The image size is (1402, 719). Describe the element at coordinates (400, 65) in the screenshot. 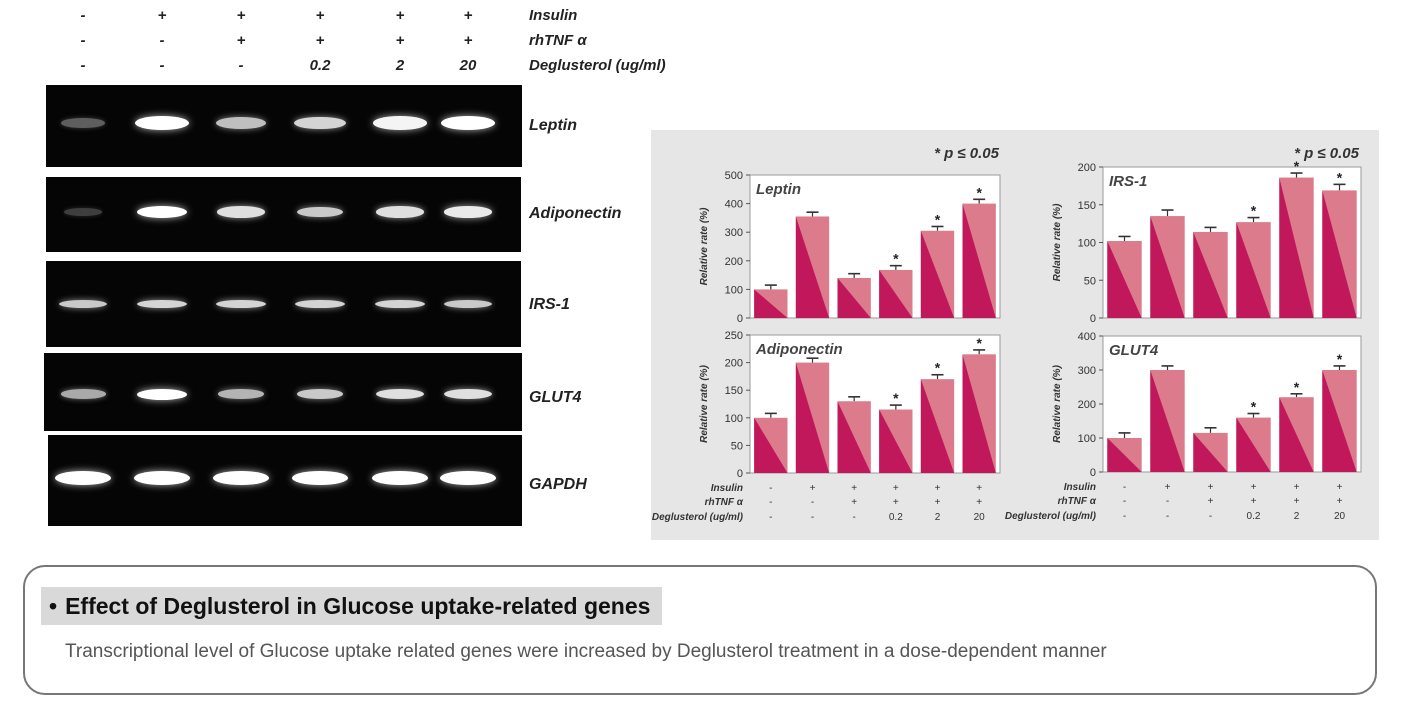

I see `condition-value: 2` at that location.